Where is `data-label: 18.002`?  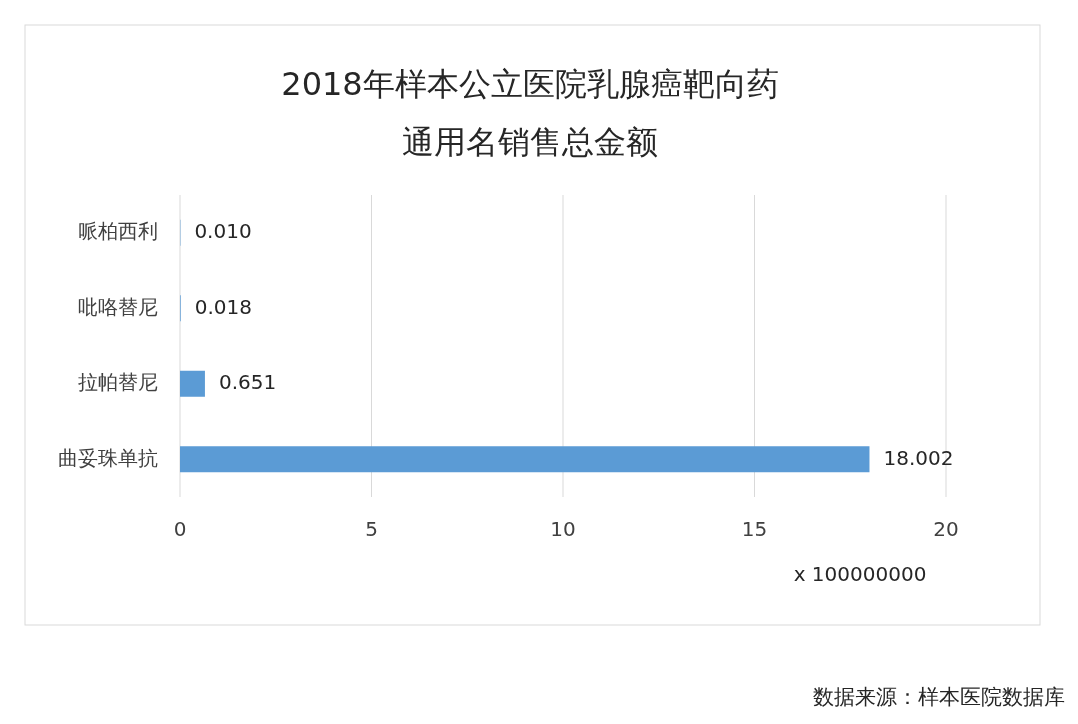
data-label: 18.002 is located at coordinates (918, 457).